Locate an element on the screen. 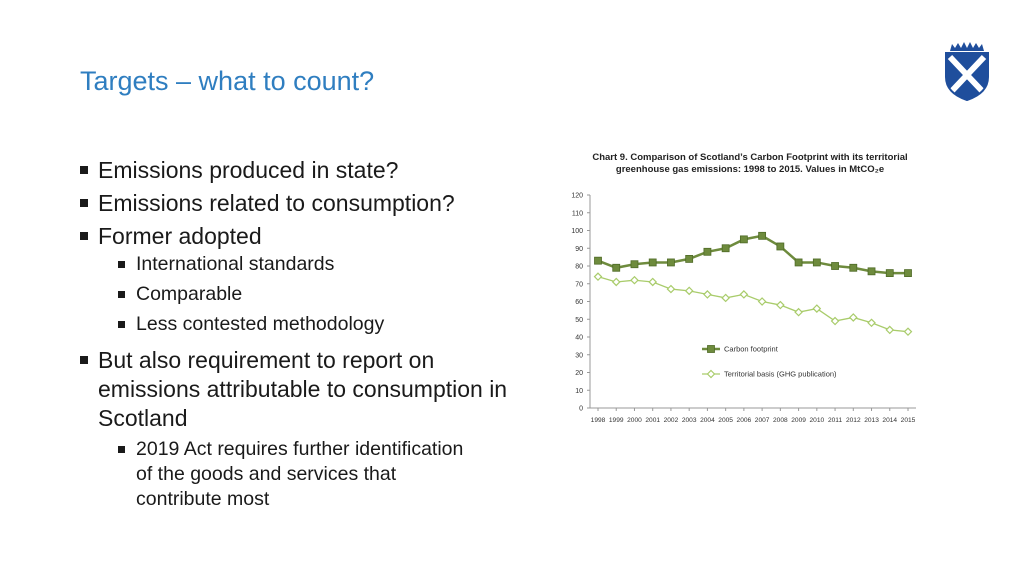 This screenshot has width=1024, height=576. saltire-crest-icon is located at coordinates (967, 71).